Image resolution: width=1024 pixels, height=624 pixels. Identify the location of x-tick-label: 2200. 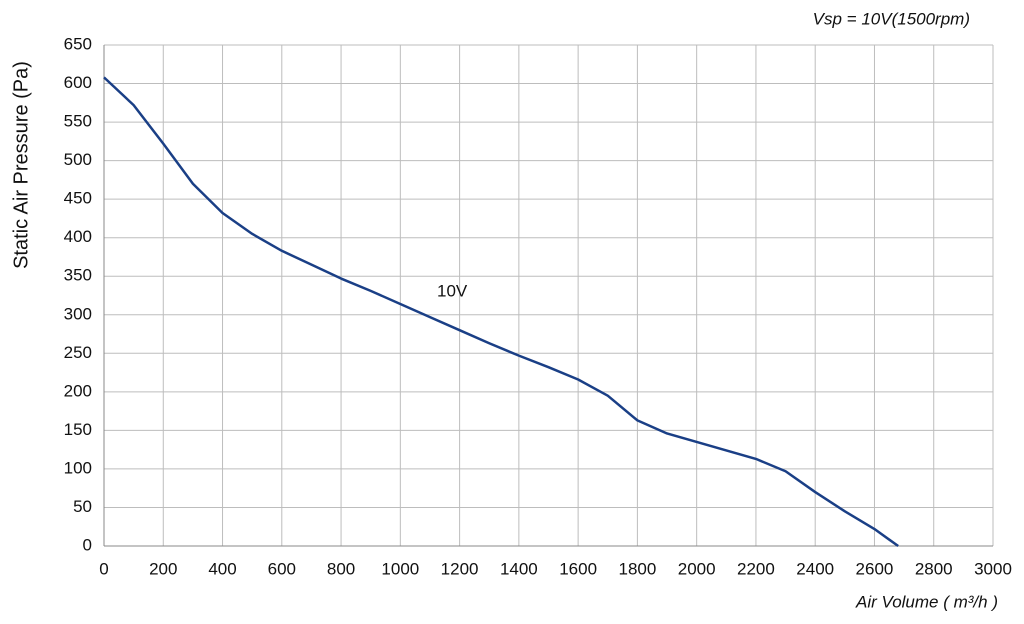
(756, 568).